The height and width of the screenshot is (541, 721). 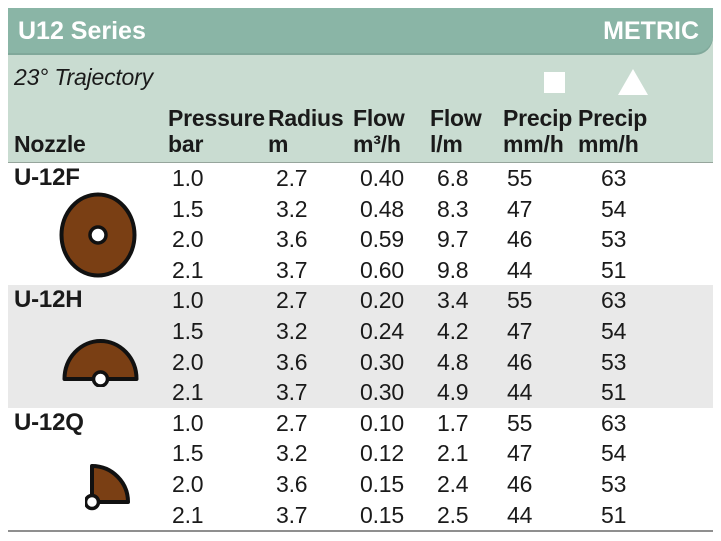 What do you see at coordinates (382, 208) in the screenshot?
I see `table-cell-flow-m3h: 0.48` at bounding box center [382, 208].